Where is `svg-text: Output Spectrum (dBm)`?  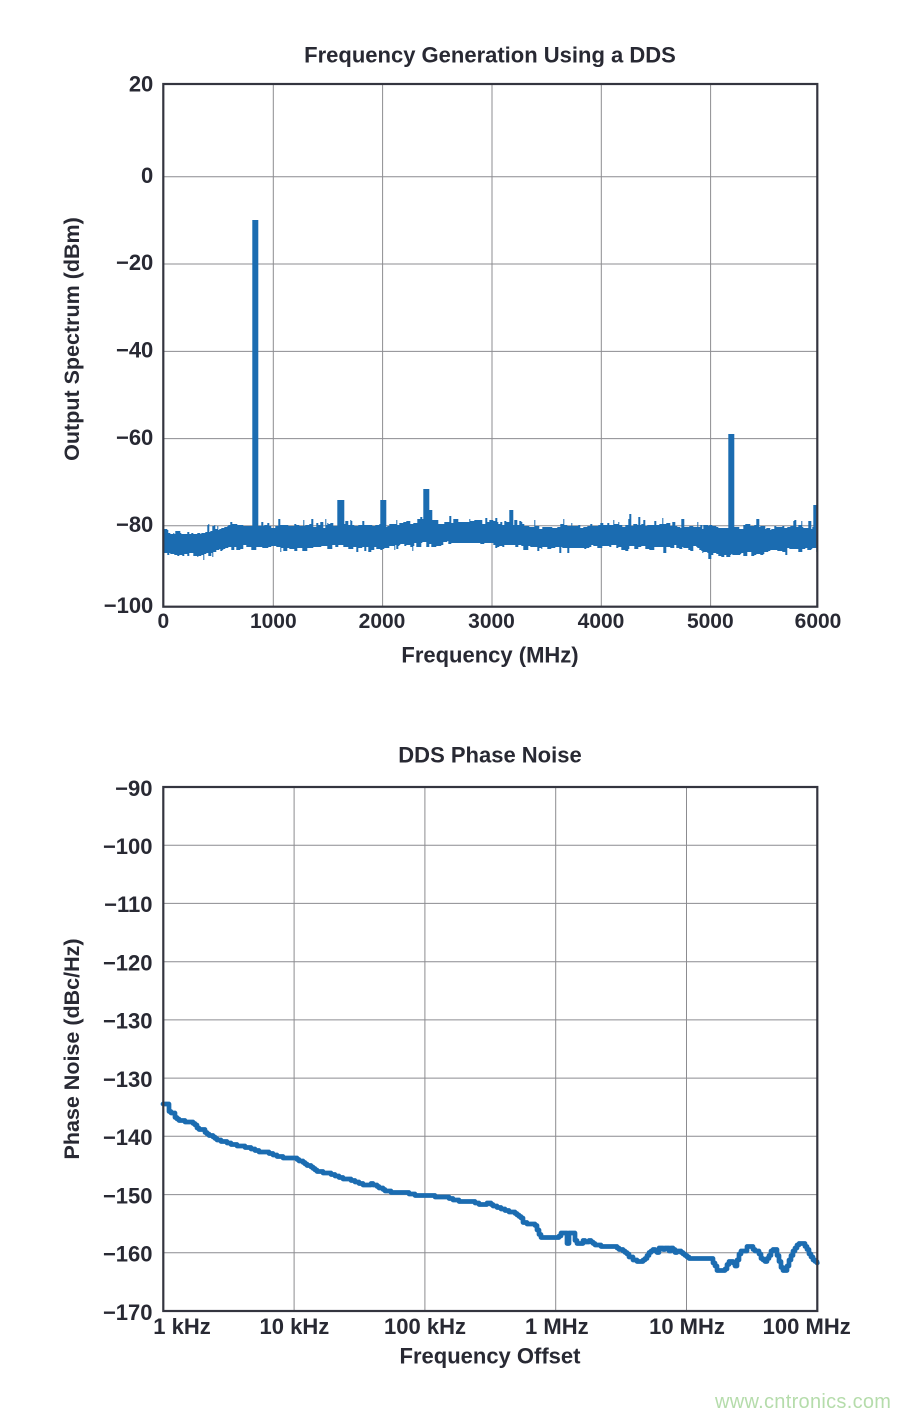
svg-text: Output Spectrum (dBm) is located at coordinates (72, 339).